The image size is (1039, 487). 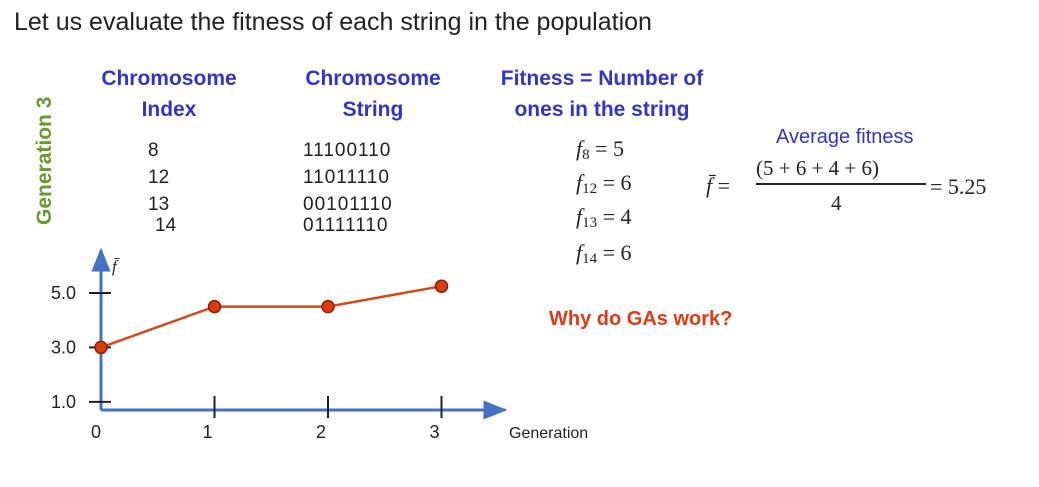 What do you see at coordinates (271, 316) in the screenshot?
I see `series-line` at bounding box center [271, 316].